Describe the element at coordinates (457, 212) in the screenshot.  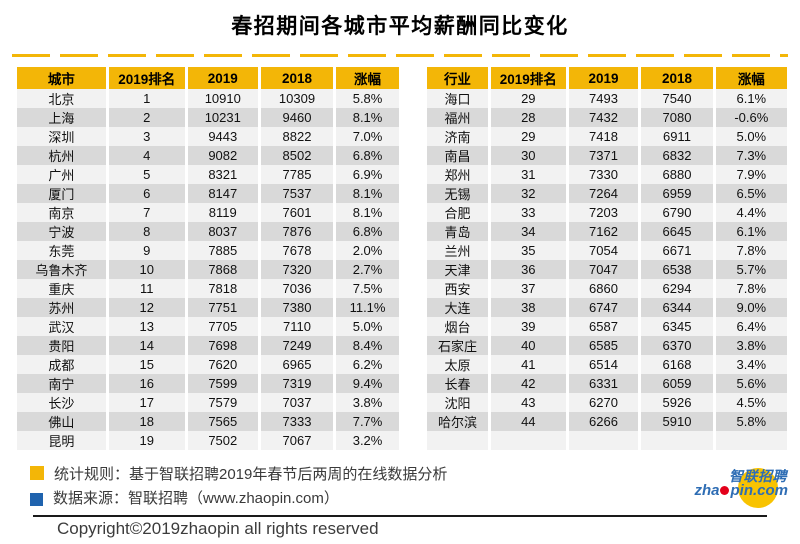
I see `table-cell: 合肥` at that location.